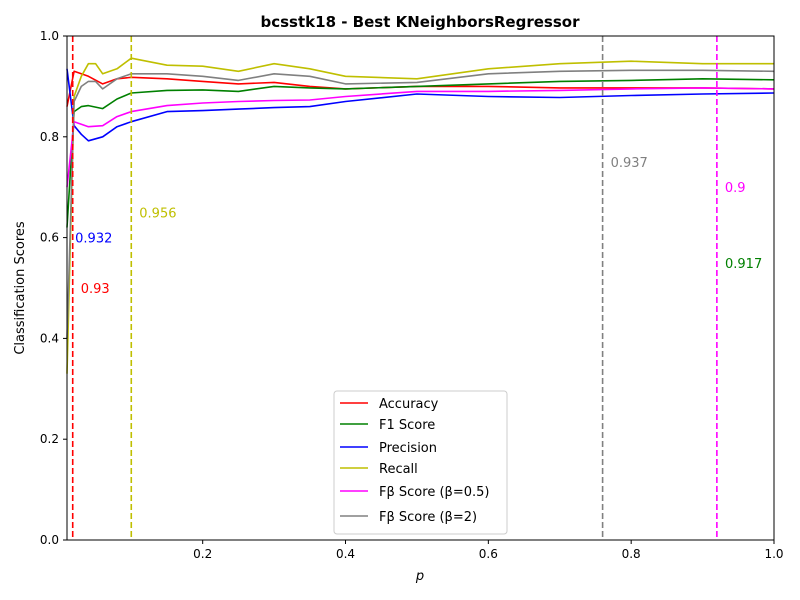  What do you see at coordinates (49, 338) in the screenshot?
I see `y-tick-label: 0.4` at bounding box center [49, 338].